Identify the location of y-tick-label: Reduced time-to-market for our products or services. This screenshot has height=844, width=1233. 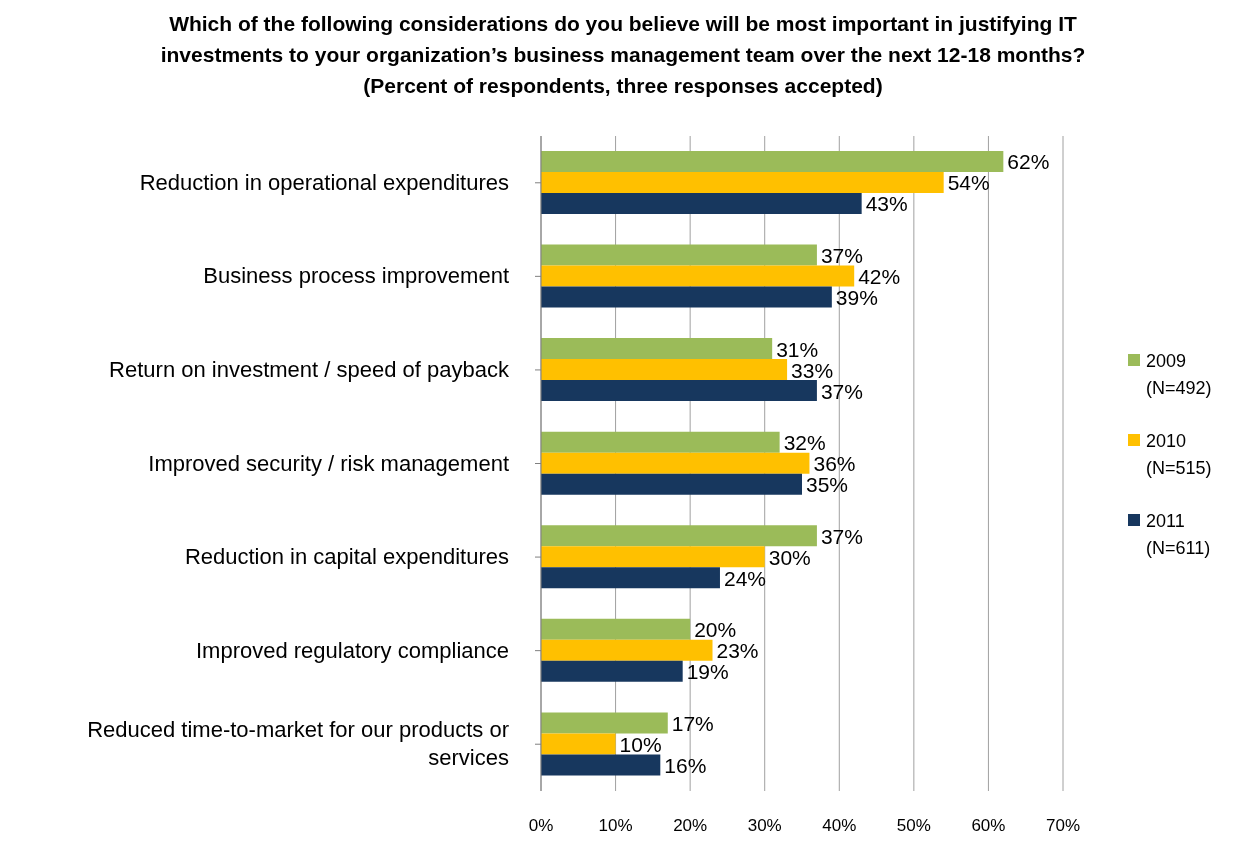
(298, 744).